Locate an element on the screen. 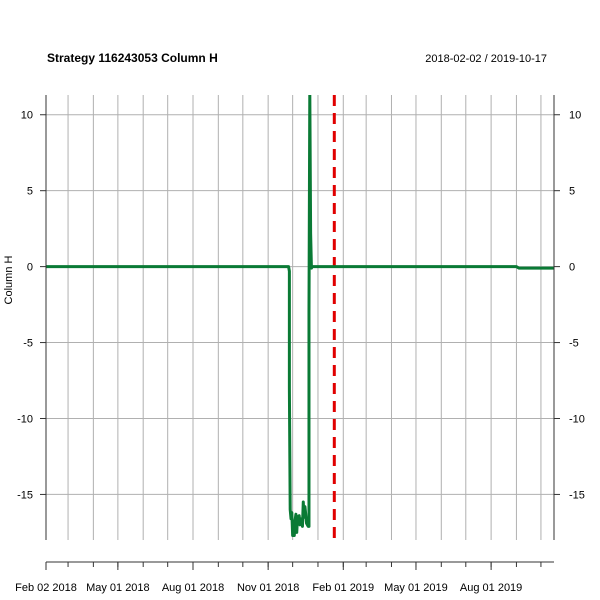 Image resolution: width=600 pixels, height=600 pixels. y-tick-label-right: 5 is located at coordinates (572, 192).